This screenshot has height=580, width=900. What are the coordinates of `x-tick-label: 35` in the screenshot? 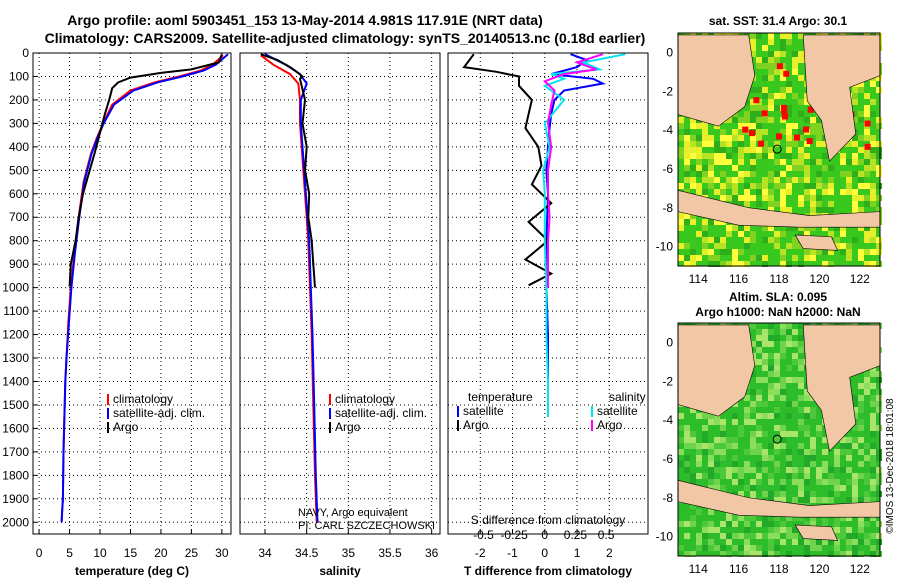 It's located at (349, 553).